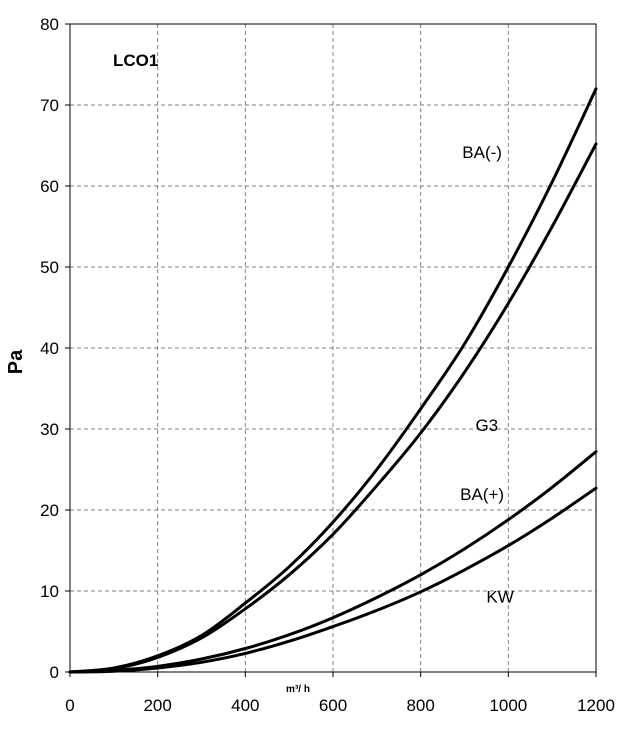 Image resolution: width=623 pixels, height=745 pixels. I want to click on curve-label: KW, so click(499, 597).